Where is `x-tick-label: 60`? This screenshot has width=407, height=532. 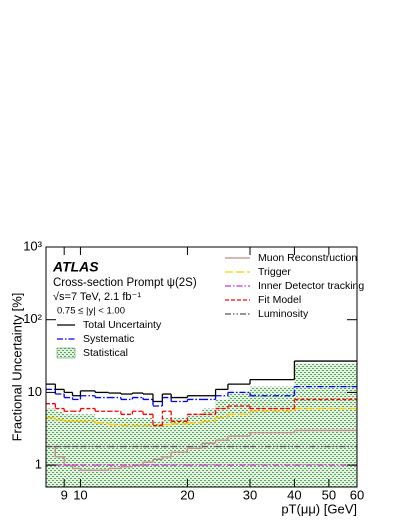 x-tick-label: 60 is located at coordinates (357, 494).